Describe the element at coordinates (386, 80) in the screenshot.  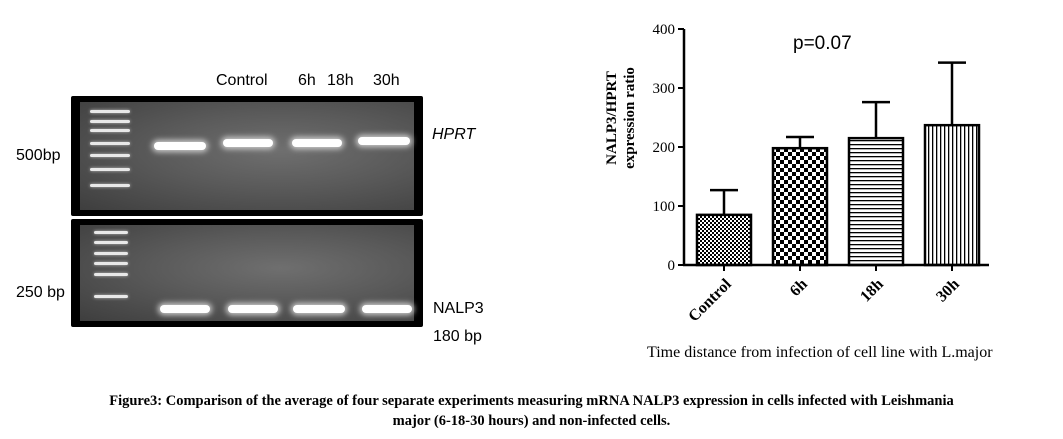
I see `lane-label-30h: 30h` at that location.